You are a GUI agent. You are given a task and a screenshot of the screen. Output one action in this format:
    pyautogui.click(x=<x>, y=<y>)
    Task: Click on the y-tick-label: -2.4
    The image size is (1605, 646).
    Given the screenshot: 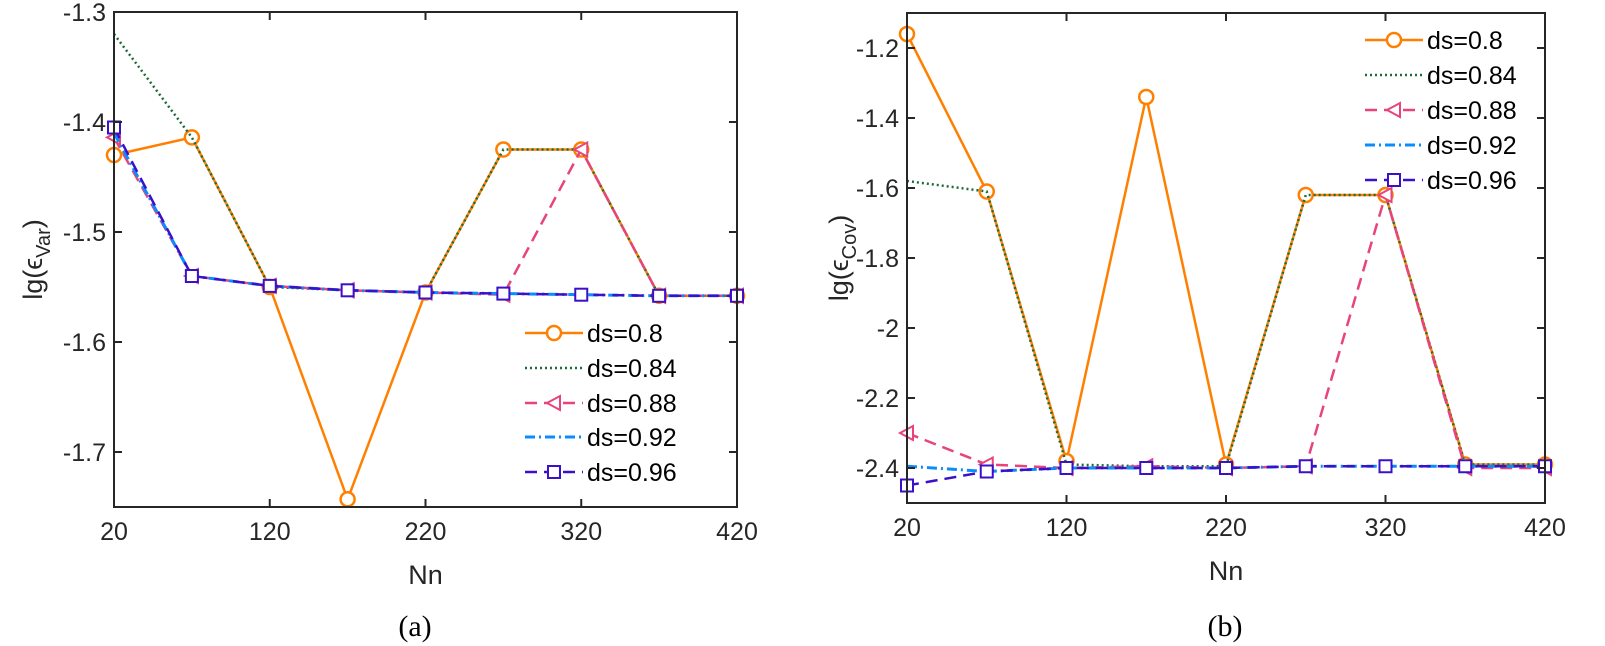 What is the action you would take?
    pyautogui.click(x=877, y=469)
    